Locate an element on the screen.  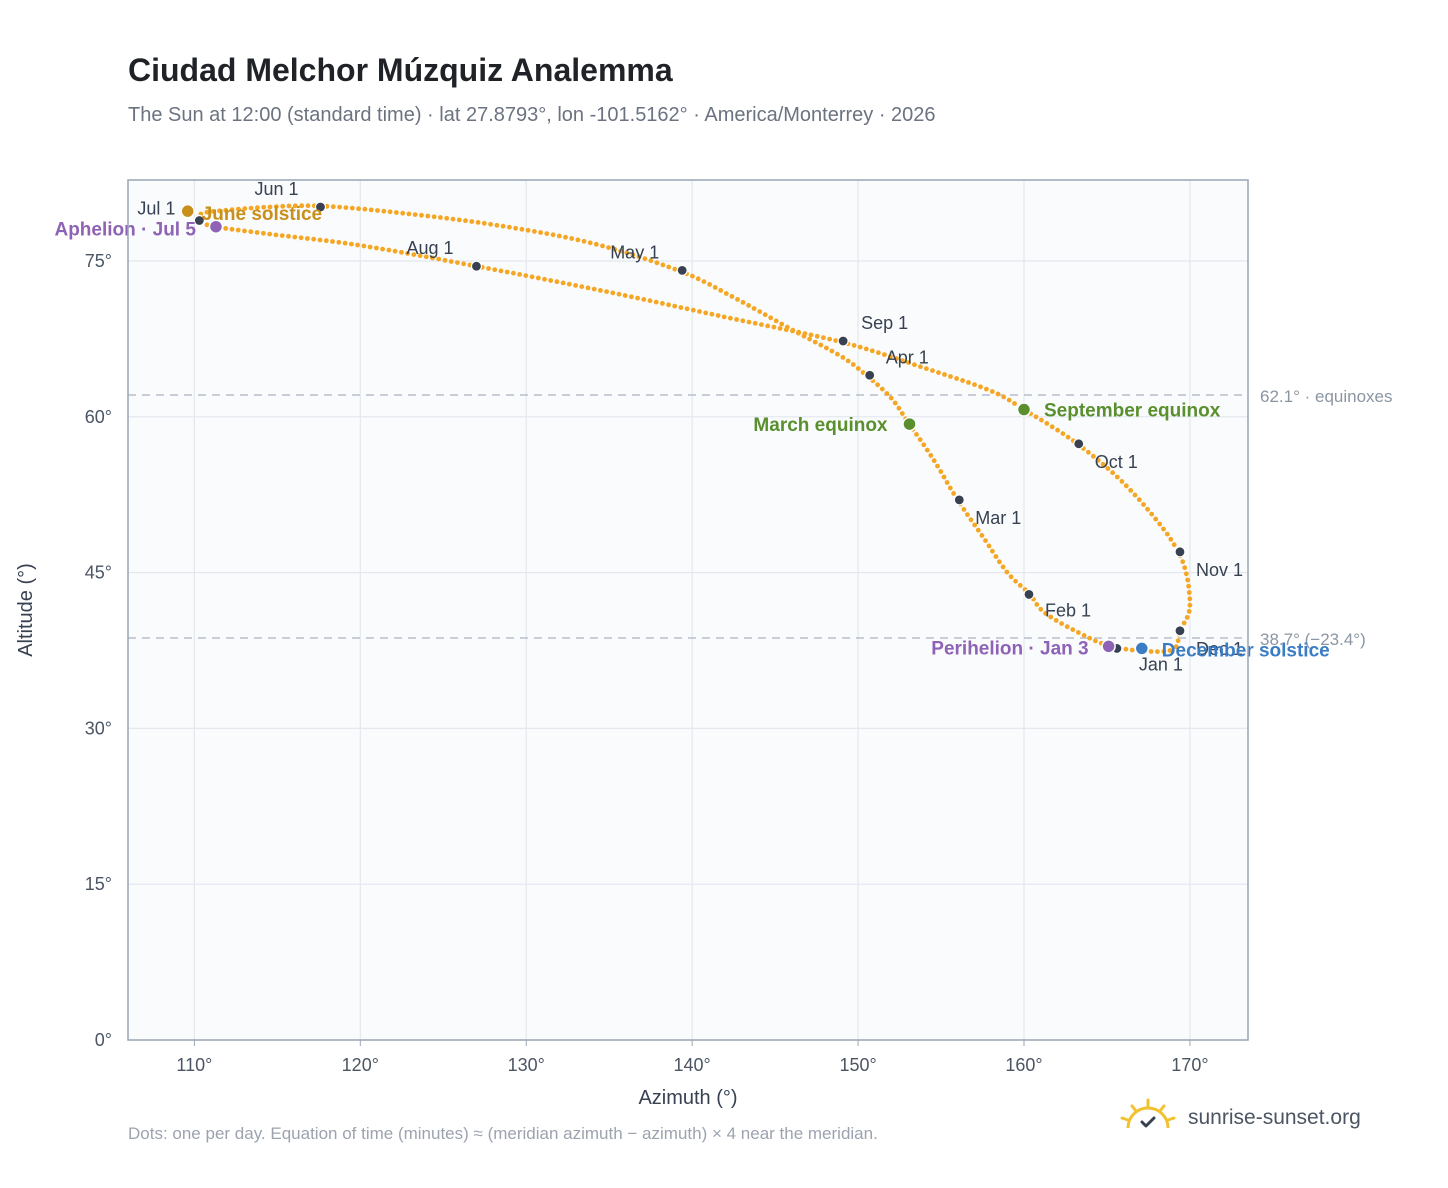
reference-line-label: 62.1° · equinoxes is located at coordinates (1326, 396).